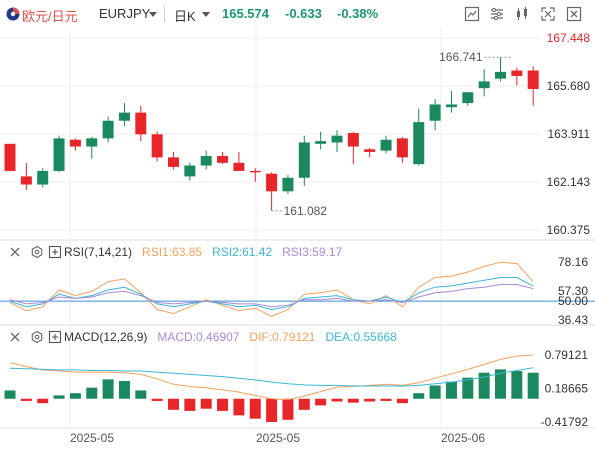  What do you see at coordinates (303, 13) in the screenshot?
I see `price-change: -0.633` at bounding box center [303, 13].